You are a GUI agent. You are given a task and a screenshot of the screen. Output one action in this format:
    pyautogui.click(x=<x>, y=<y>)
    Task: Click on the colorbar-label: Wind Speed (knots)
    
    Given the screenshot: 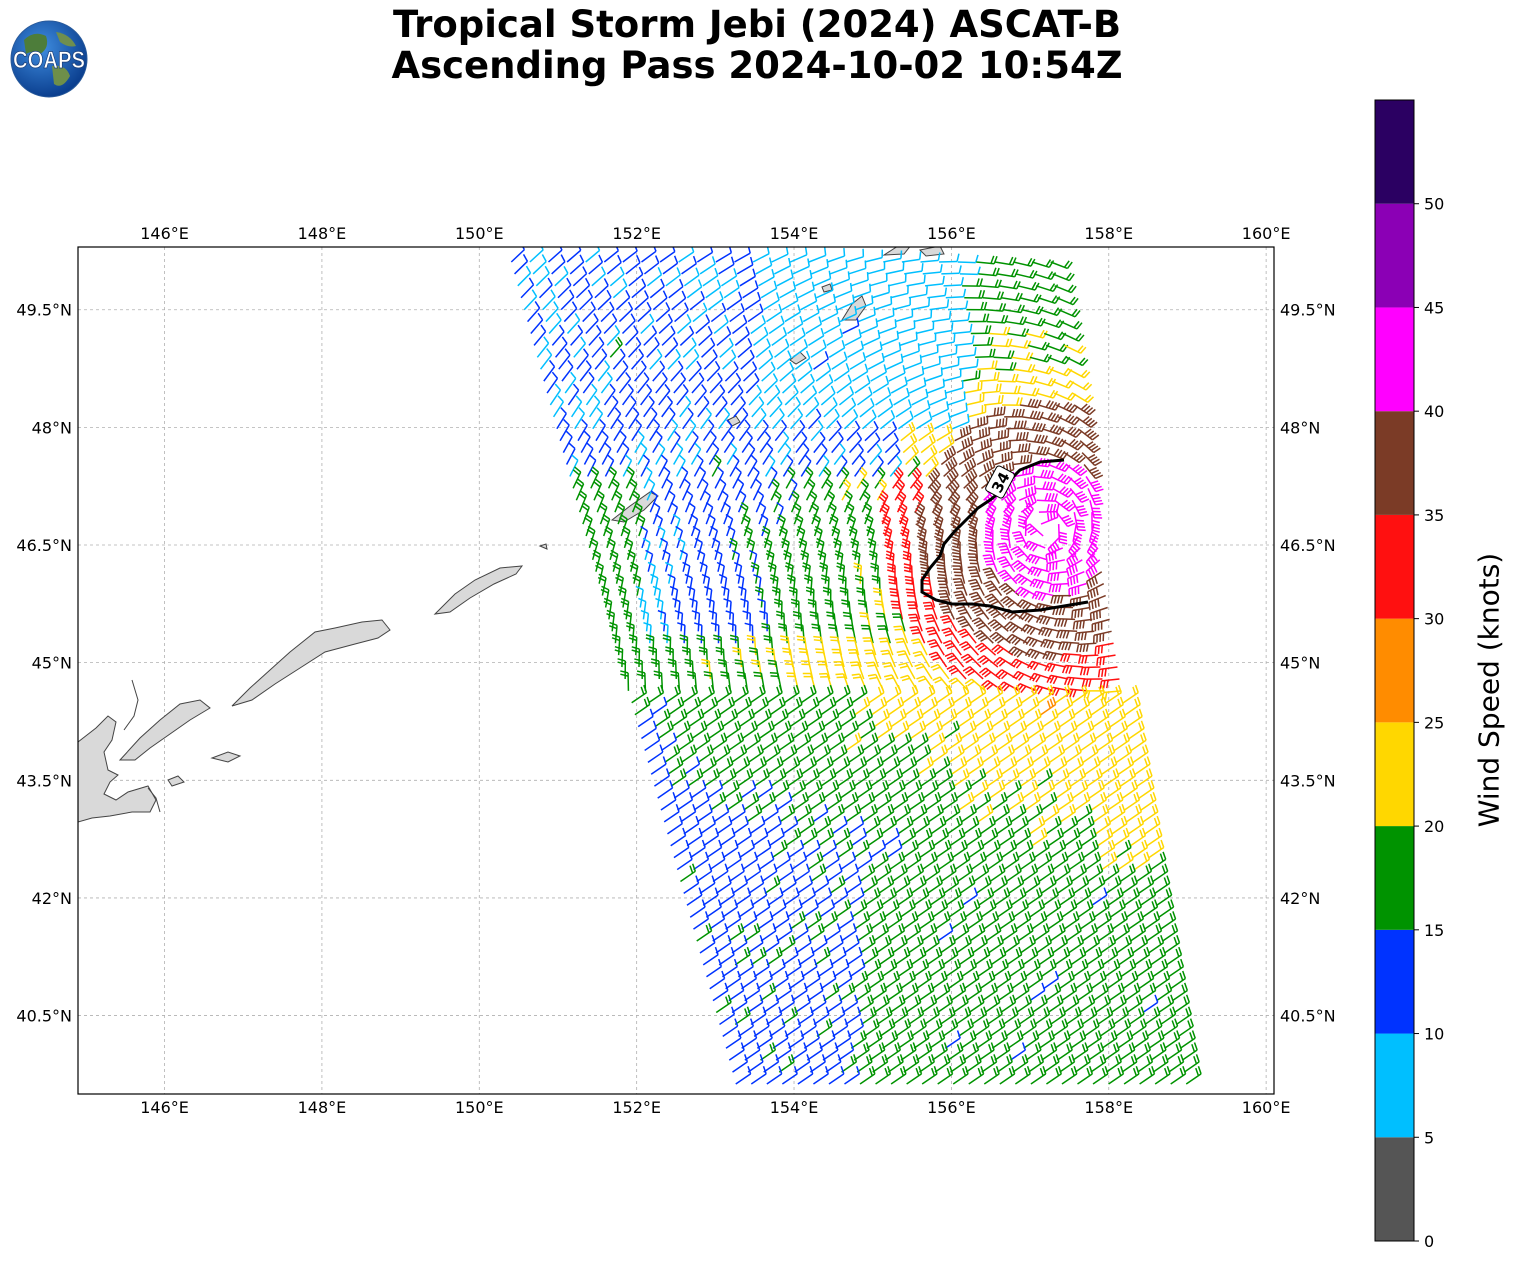 What is the action you would take?
    pyautogui.click(x=1489, y=690)
    